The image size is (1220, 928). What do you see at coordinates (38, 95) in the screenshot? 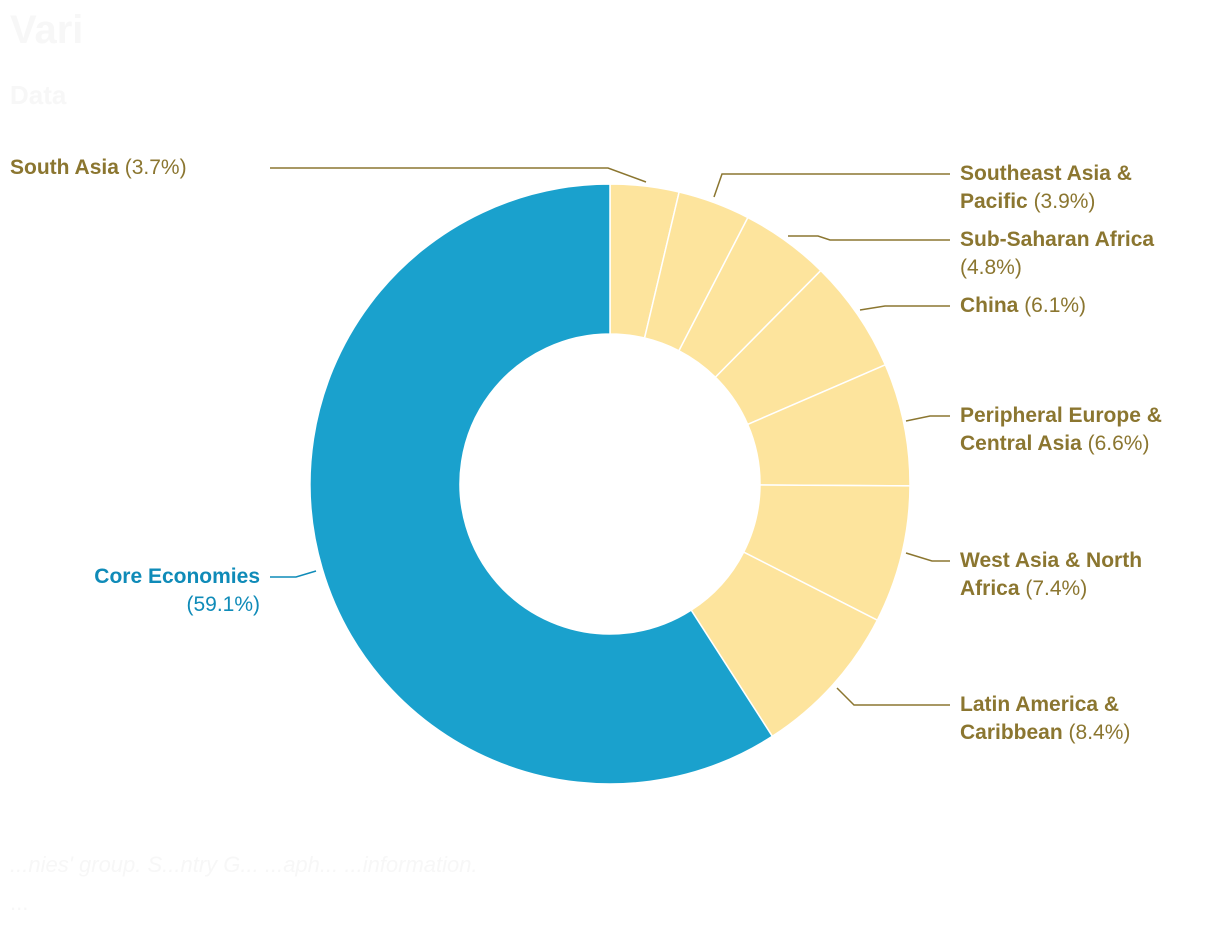
I see `chart-subtitle-faded: Data` at bounding box center [38, 95].